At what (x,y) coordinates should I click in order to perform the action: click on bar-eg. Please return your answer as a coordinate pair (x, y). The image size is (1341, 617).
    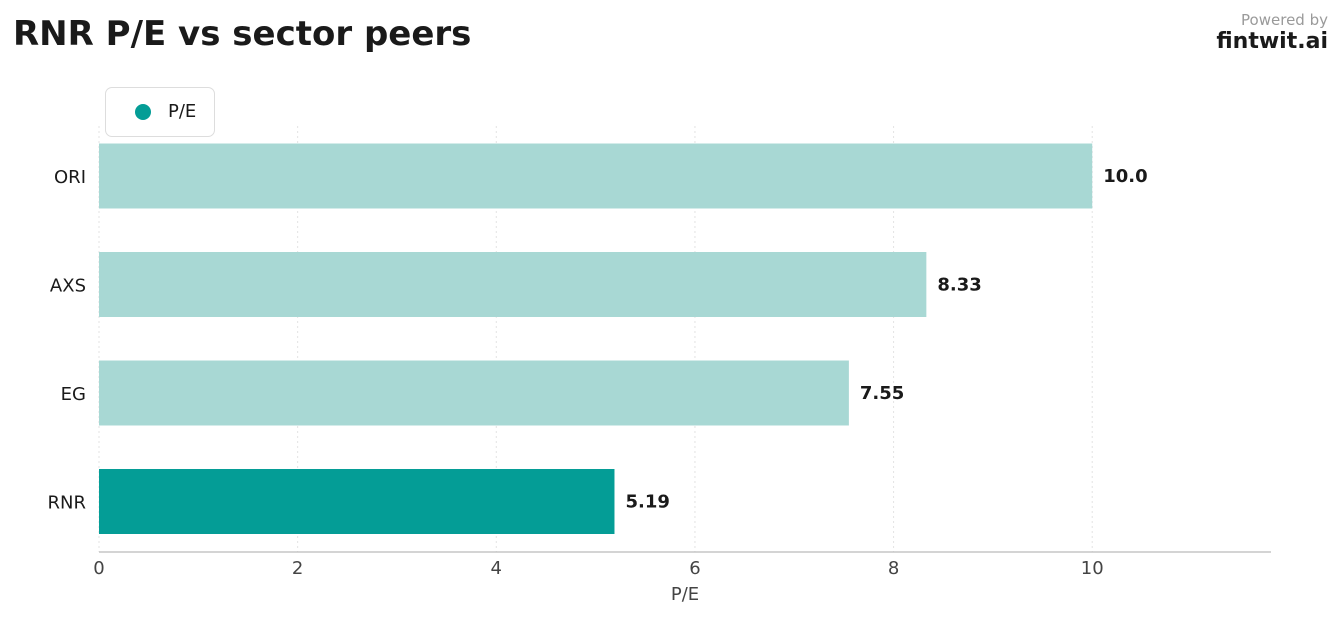
    Looking at the image, I should click on (474, 393).